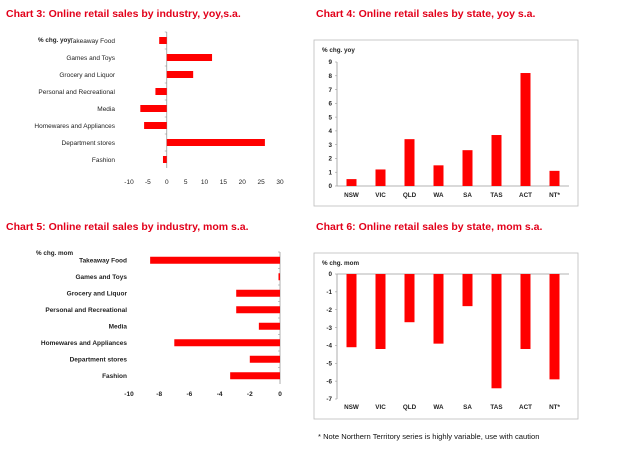 The width and height of the screenshot is (630, 451). I want to click on y-tick-label: -1, so click(329, 292).